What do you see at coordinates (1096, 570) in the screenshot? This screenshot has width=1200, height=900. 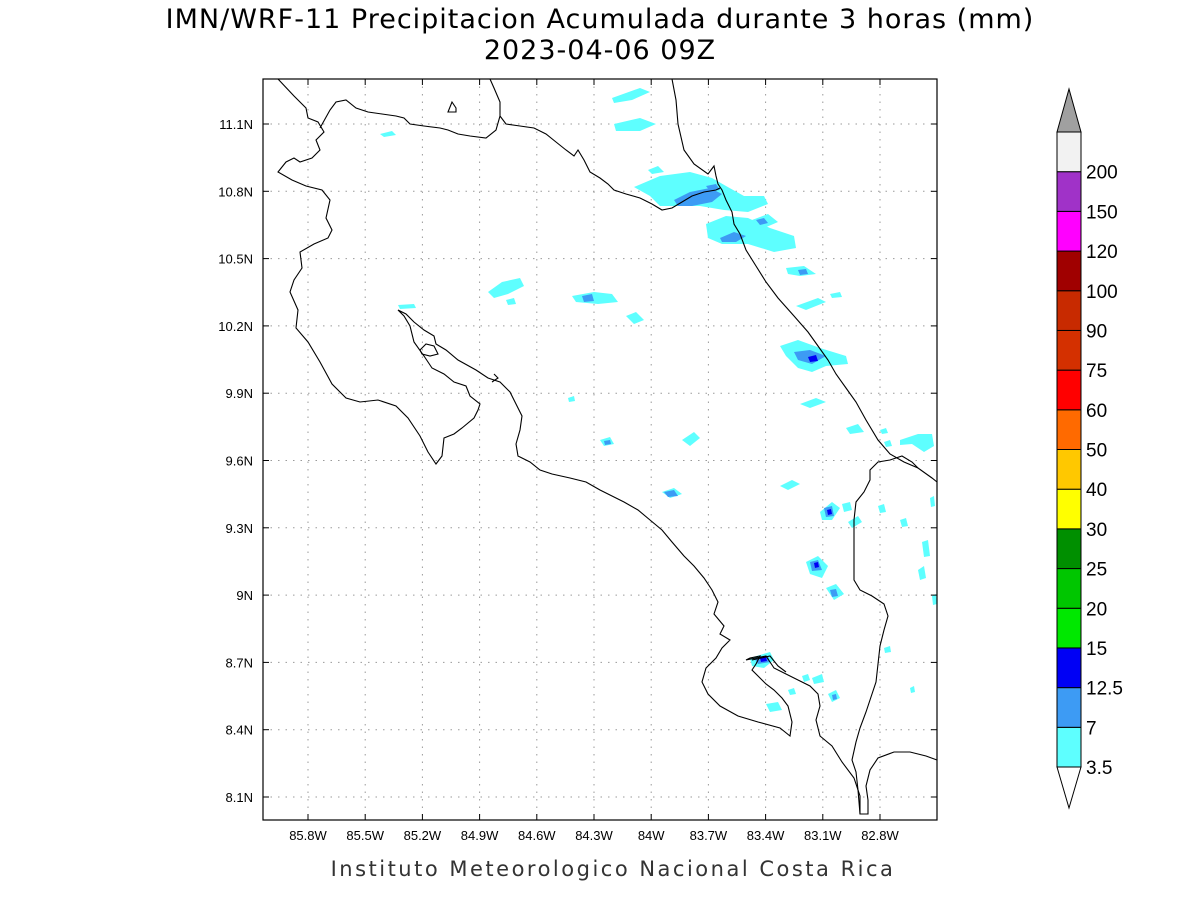 I see `colorbar-label: 25` at bounding box center [1096, 570].